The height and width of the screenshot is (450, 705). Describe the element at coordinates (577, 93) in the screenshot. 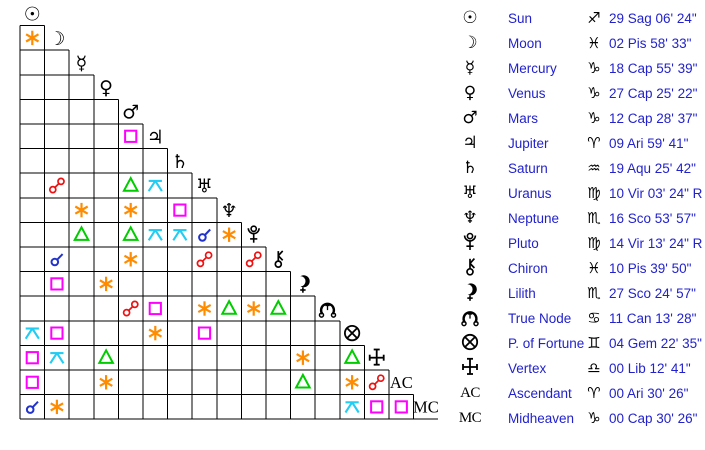

I see `position-row: ♀ Venus ♑ 27 Cap 25' 22"` at that location.